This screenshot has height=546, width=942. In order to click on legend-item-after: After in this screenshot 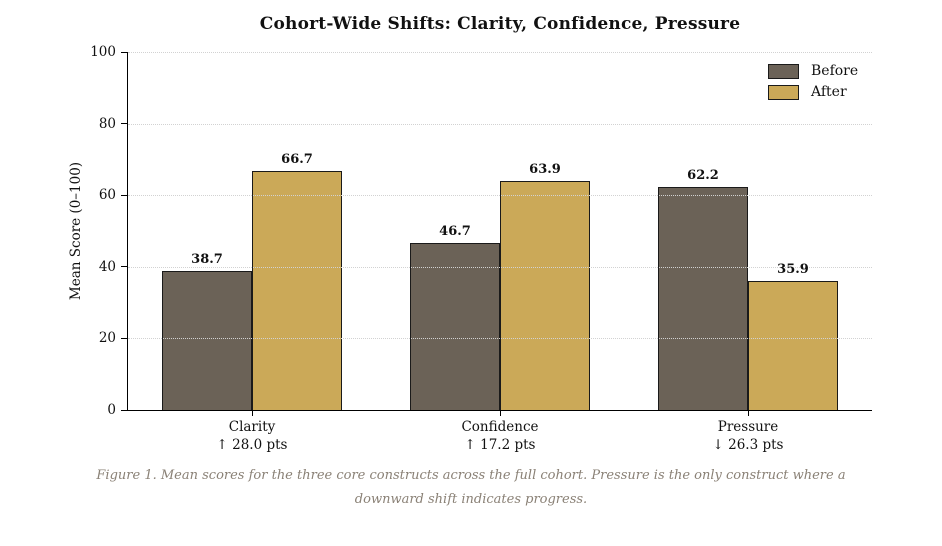, I will do `click(813, 92)`.